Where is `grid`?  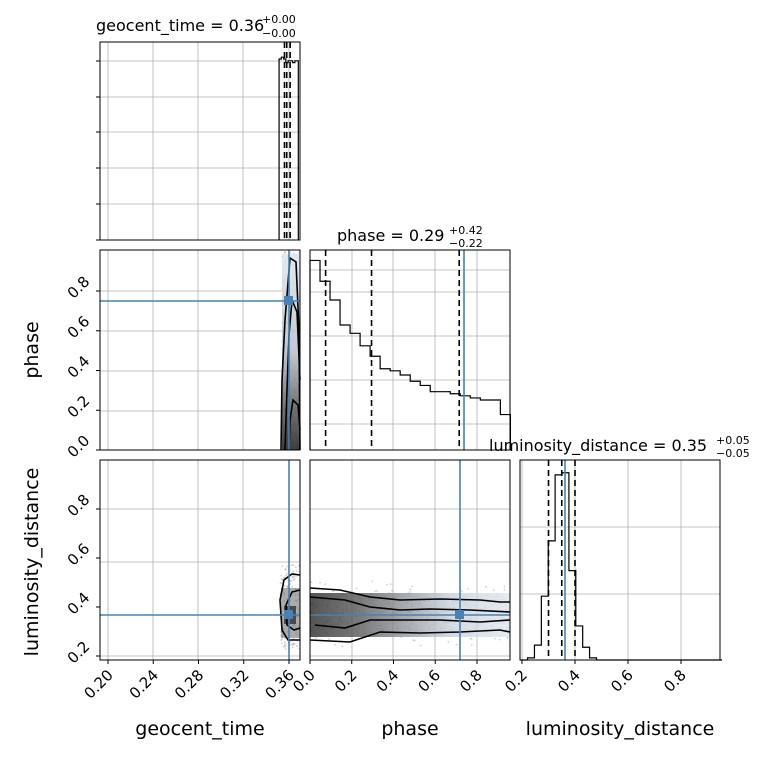
grid is located at coordinates (200, 141).